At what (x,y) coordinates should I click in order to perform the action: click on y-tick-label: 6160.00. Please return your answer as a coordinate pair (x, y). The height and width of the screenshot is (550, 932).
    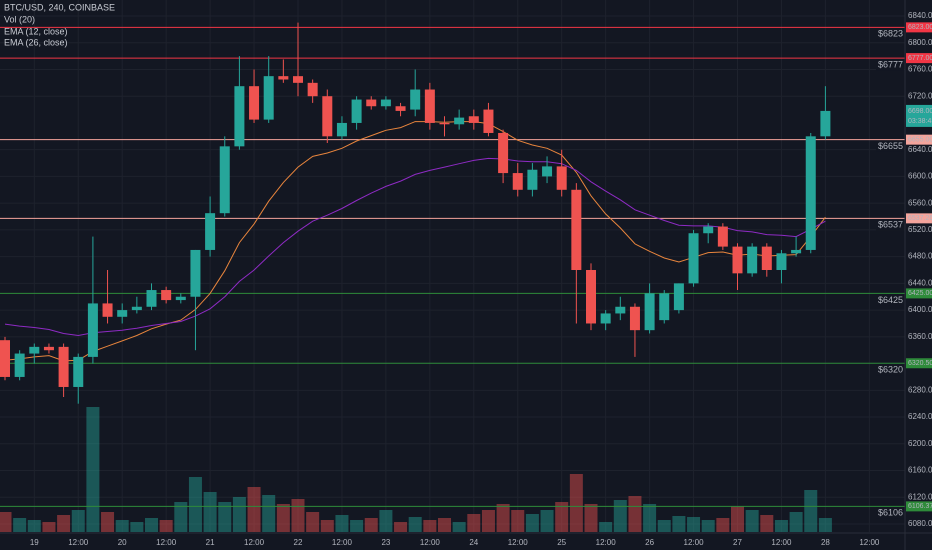
    Looking at the image, I should click on (920, 470).